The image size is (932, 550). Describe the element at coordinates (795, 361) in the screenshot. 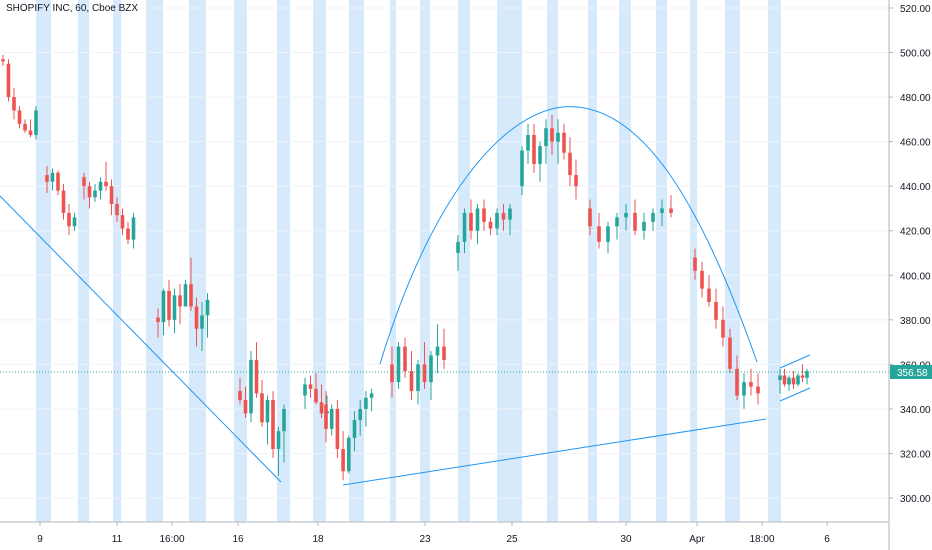

I see `channel-upper-line` at that location.